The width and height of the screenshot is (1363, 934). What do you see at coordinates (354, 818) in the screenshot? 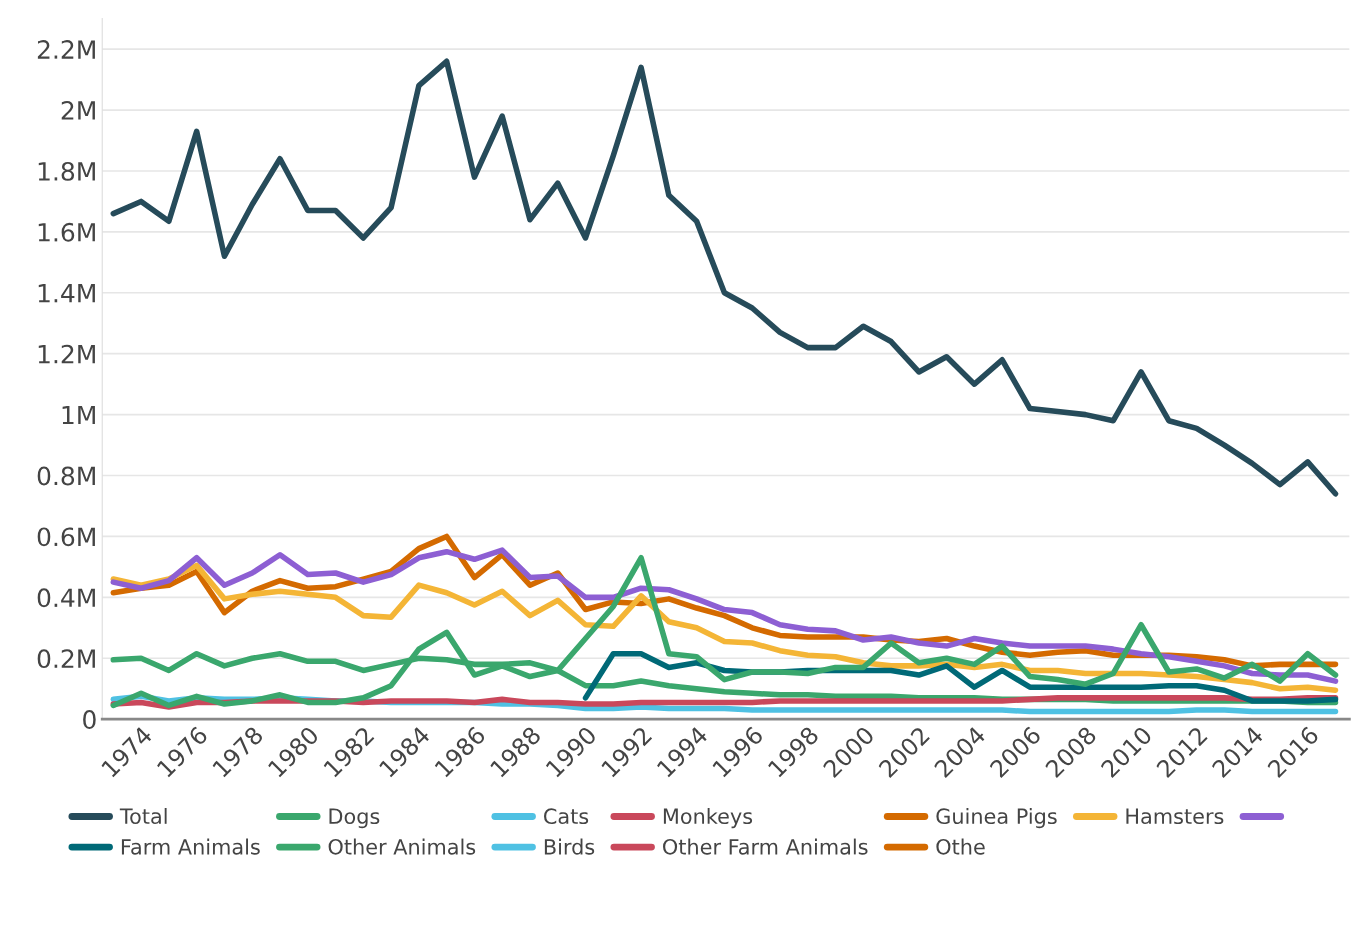
I see `legend-label: Dogs` at bounding box center [354, 818].